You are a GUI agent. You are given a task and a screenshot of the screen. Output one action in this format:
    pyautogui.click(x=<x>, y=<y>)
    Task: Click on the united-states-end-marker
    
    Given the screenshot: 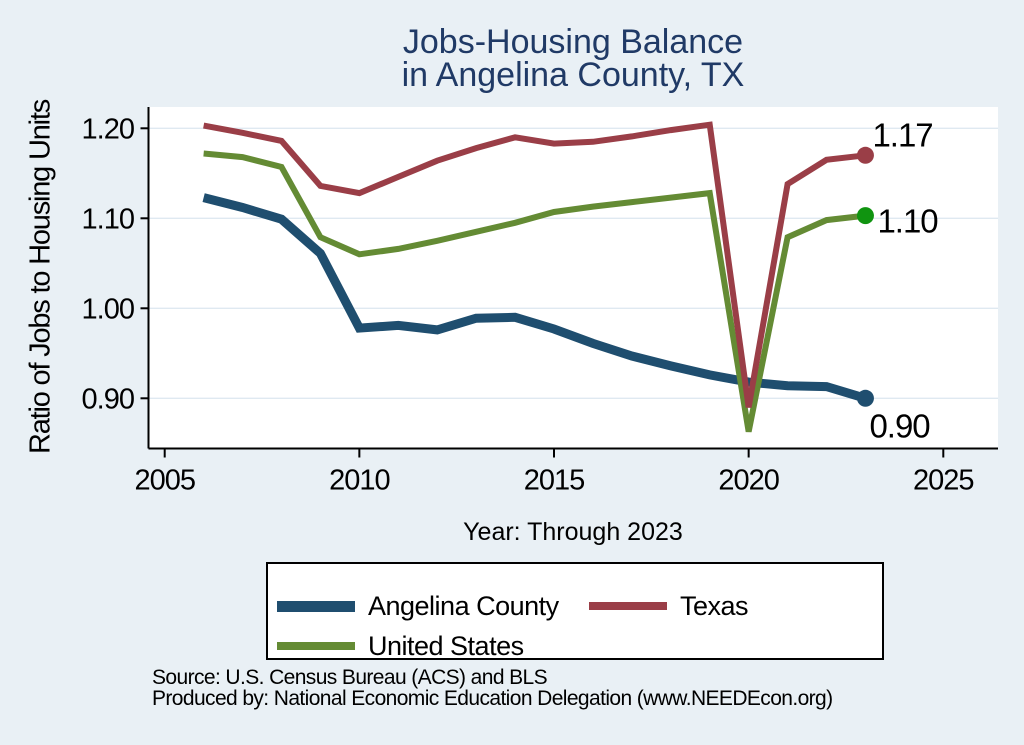 What is the action you would take?
    pyautogui.click(x=865, y=216)
    